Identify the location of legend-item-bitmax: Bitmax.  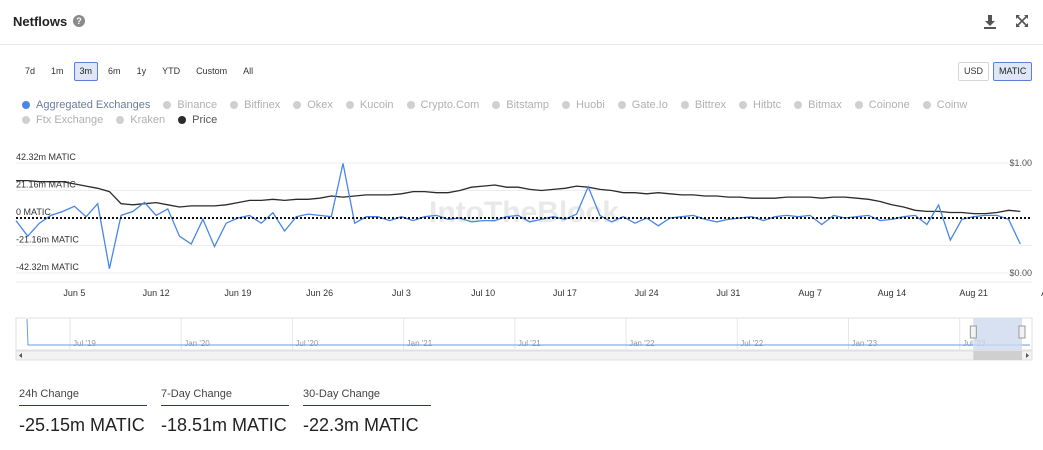
(818, 105).